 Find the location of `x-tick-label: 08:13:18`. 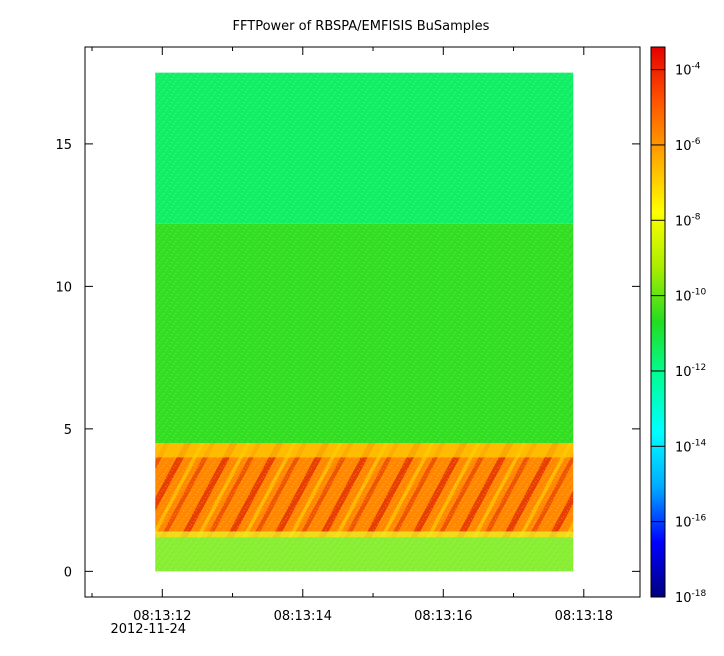

x-tick-label: 08:13:18 is located at coordinates (584, 616).